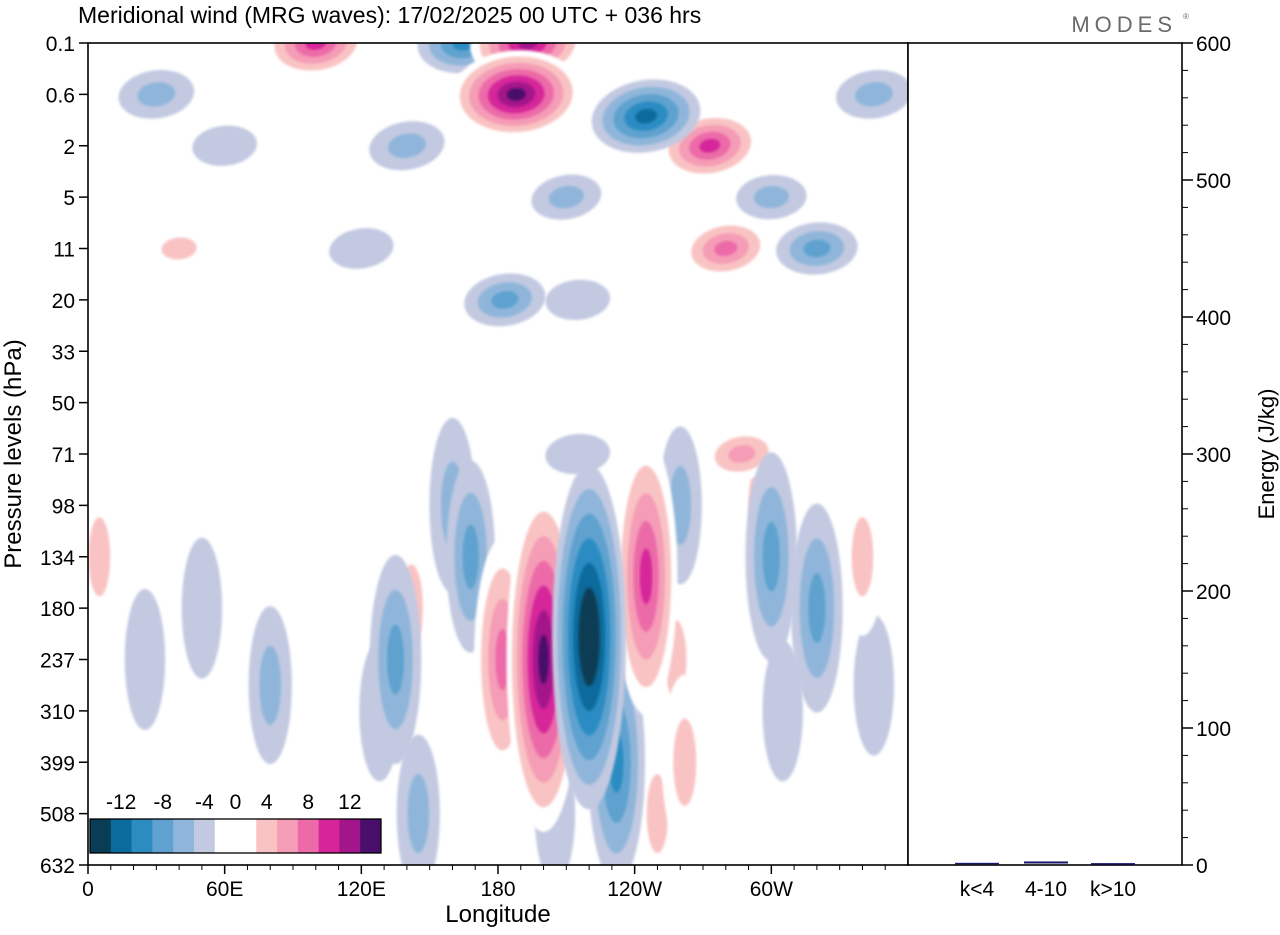 The width and height of the screenshot is (1280, 935). What do you see at coordinates (162, 802) in the screenshot?
I see `colorbar-tick-label: -8` at bounding box center [162, 802].